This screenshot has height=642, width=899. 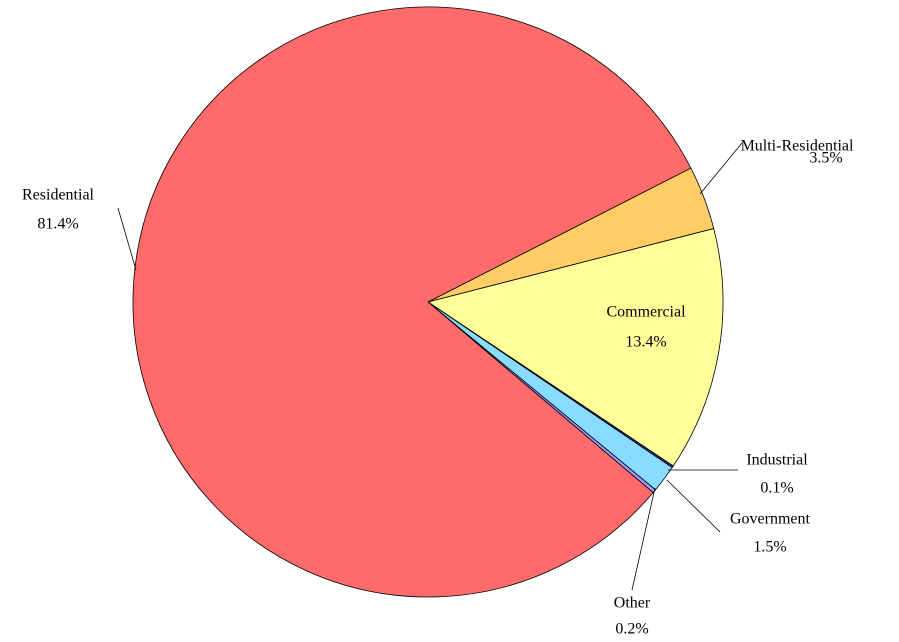 I want to click on slice-label: Industrial, so click(x=777, y=460).